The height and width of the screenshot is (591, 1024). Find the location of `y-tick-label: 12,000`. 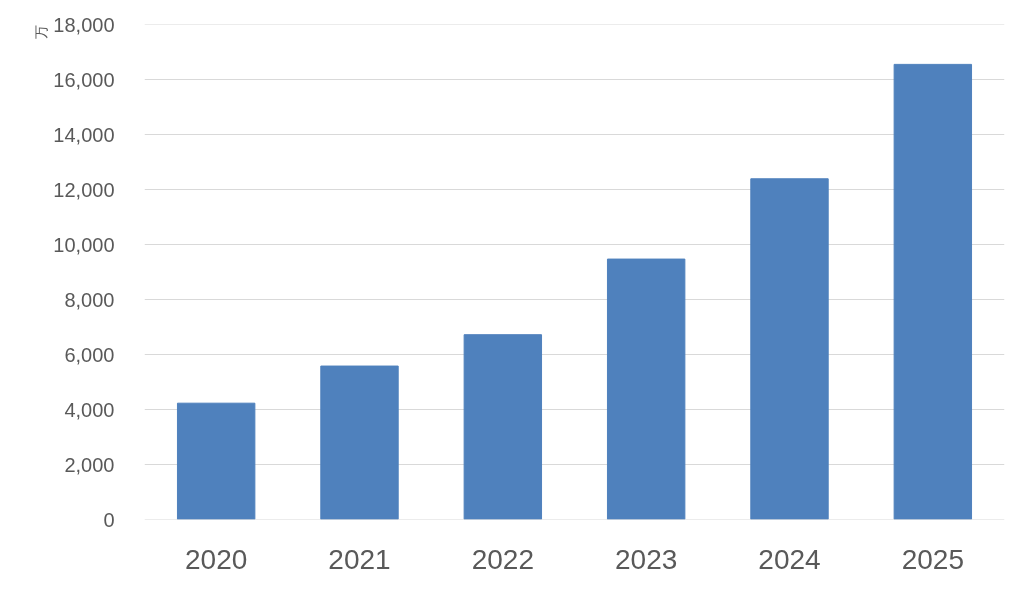

y-tick-label: 12,000 is located at coordinates (84, 189).